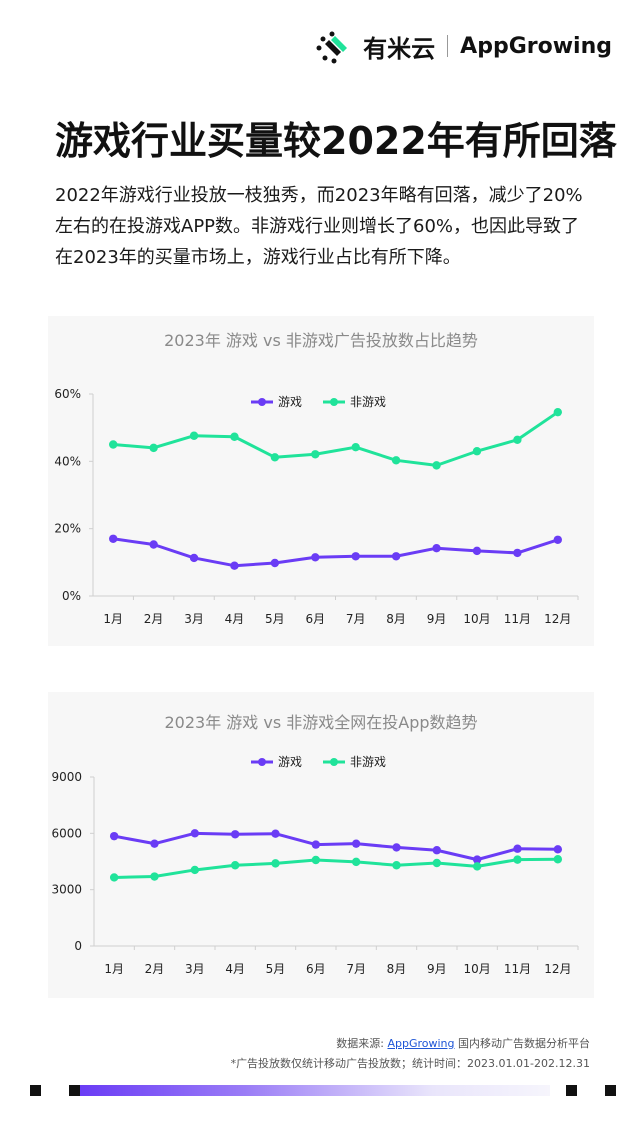  Describe the element at coordinates (66, 833) in the screenshot. I see `y-tick-label: 6000` at that location.